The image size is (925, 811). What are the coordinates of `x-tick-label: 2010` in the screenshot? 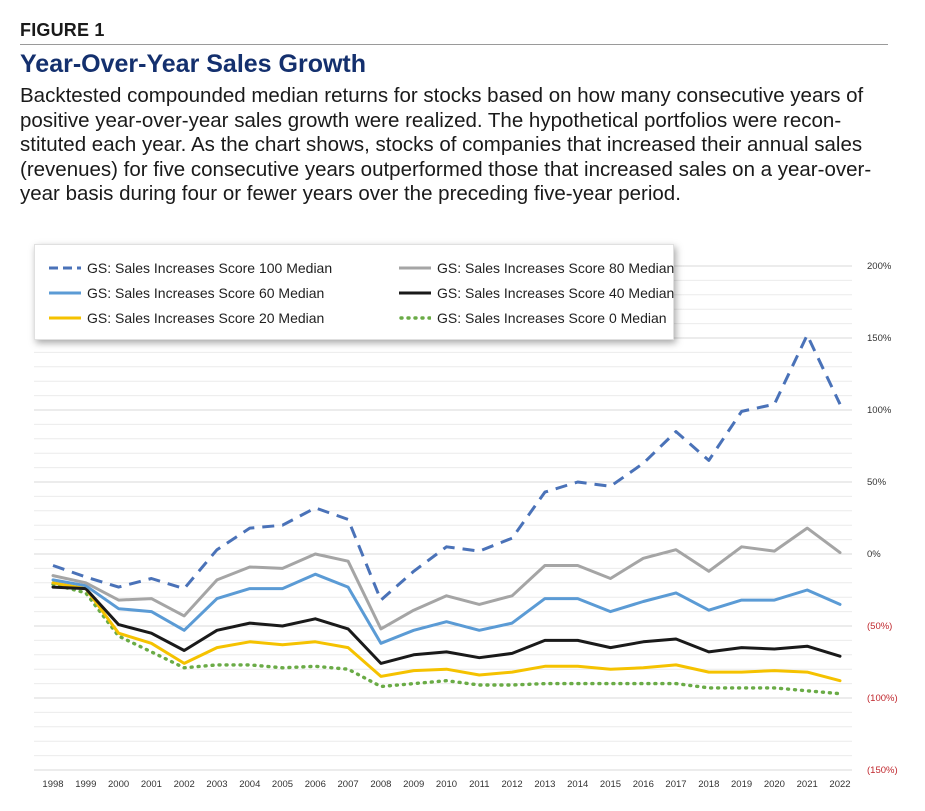 It's located at (446, 784).